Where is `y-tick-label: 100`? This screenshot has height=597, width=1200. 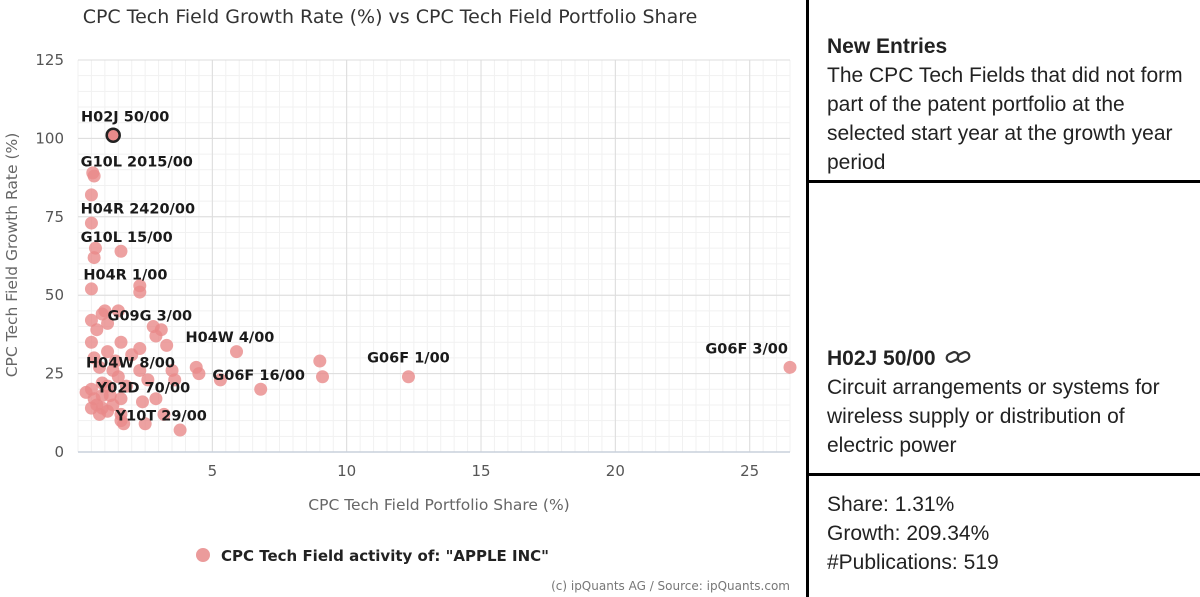 y-tick-label: 100 is located at coordinates (49, 138).